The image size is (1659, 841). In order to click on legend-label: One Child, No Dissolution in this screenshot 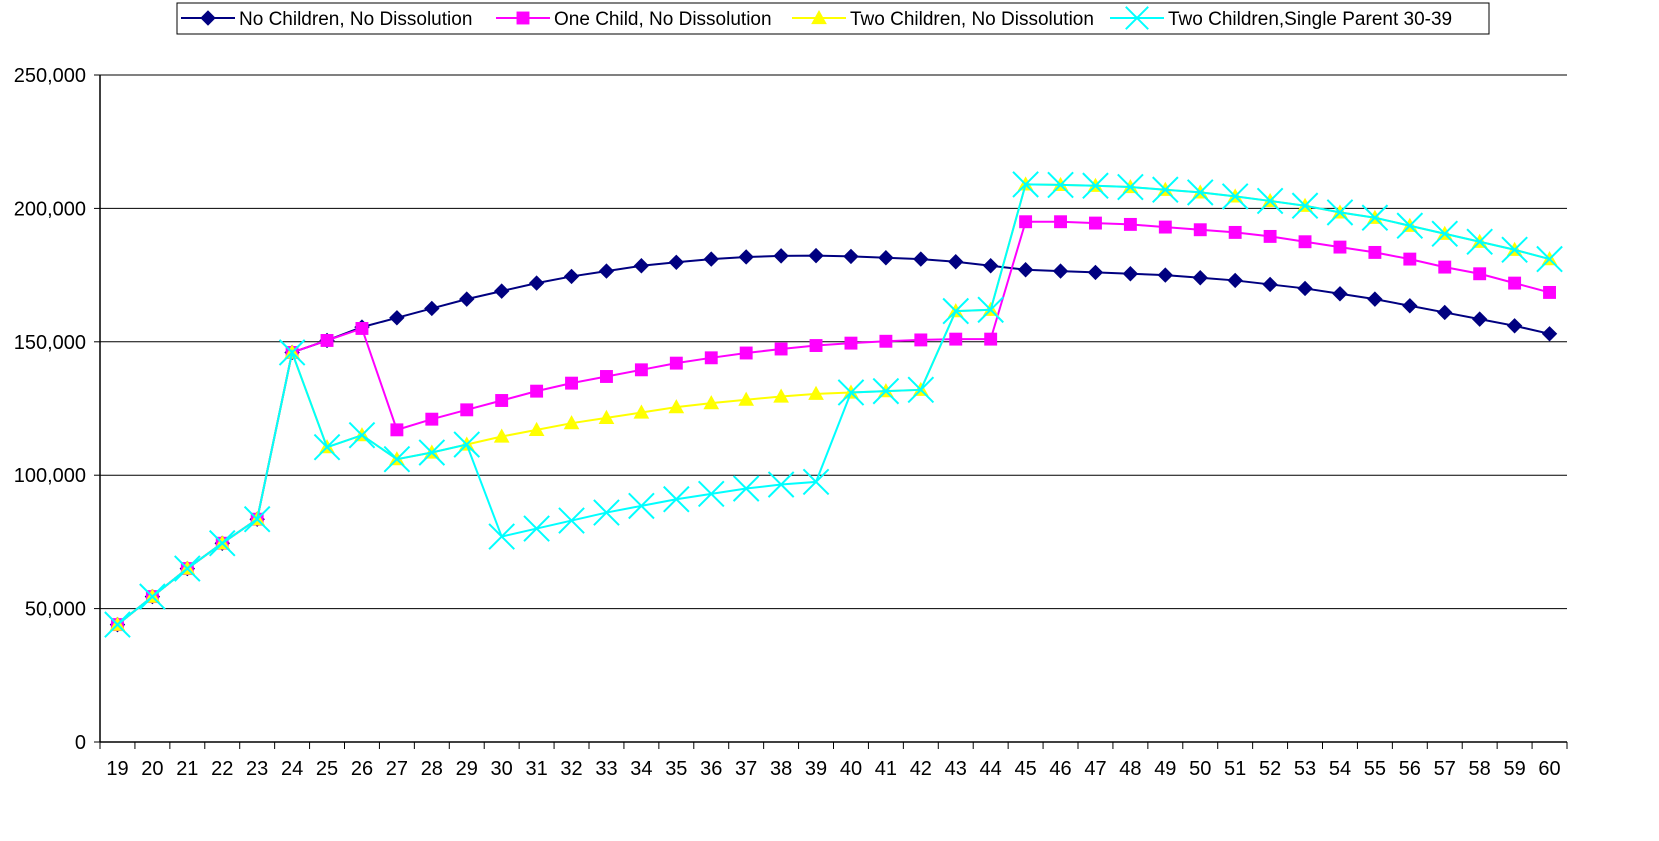, I will do `click(663, 19)`.